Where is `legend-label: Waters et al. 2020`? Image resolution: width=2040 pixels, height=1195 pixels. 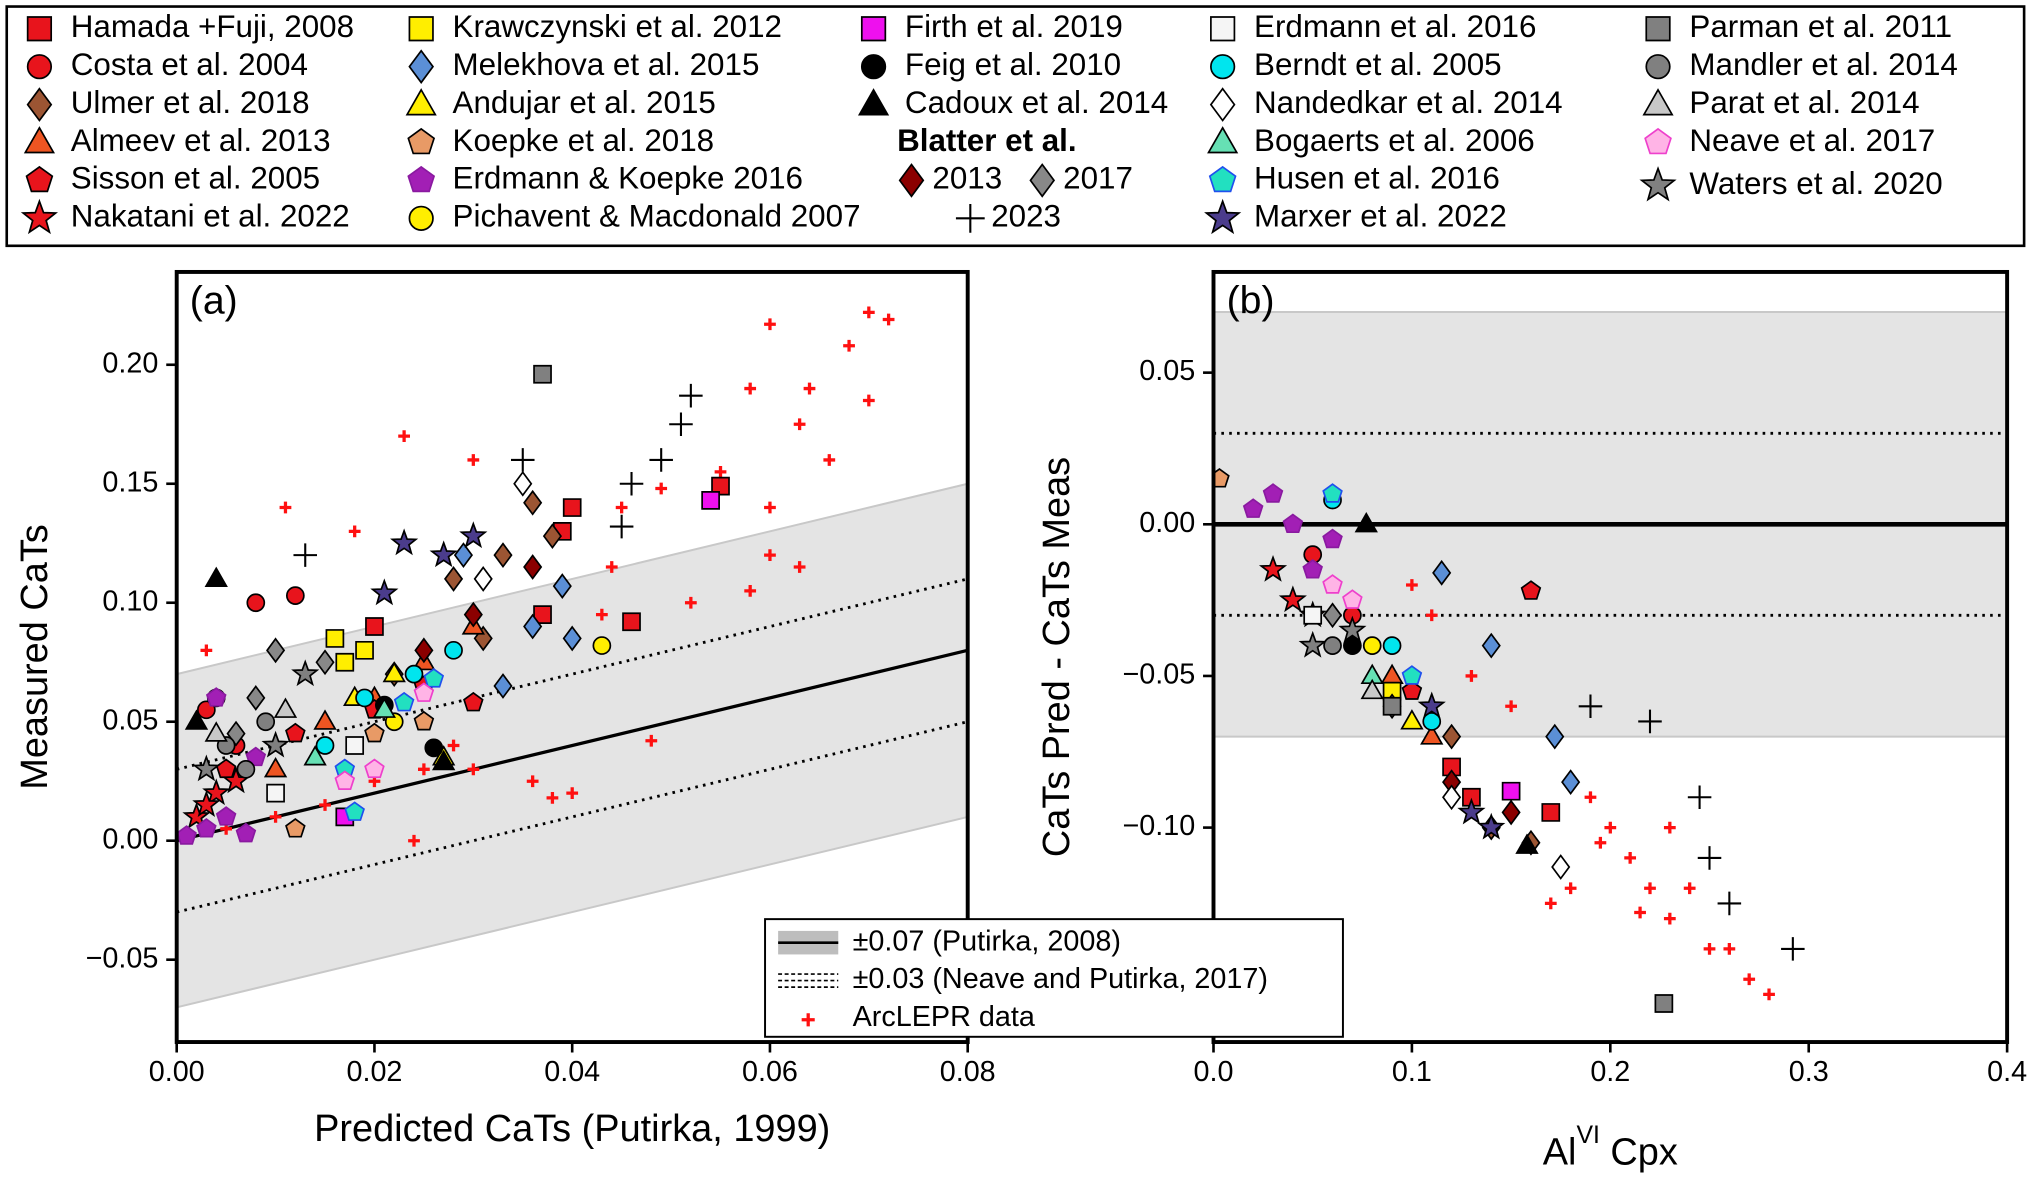
legend-label: Waters et al. 2020 is located at coordinates (1815, 183).